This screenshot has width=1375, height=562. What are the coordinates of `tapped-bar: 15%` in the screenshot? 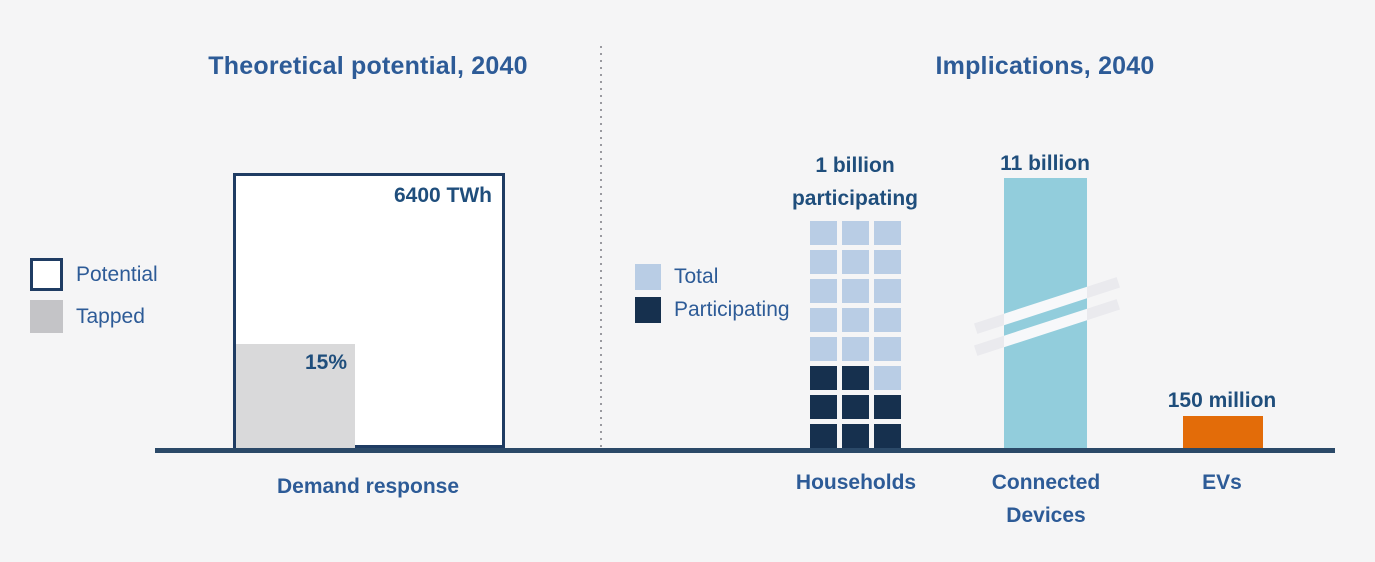 It's located at (295, 396).